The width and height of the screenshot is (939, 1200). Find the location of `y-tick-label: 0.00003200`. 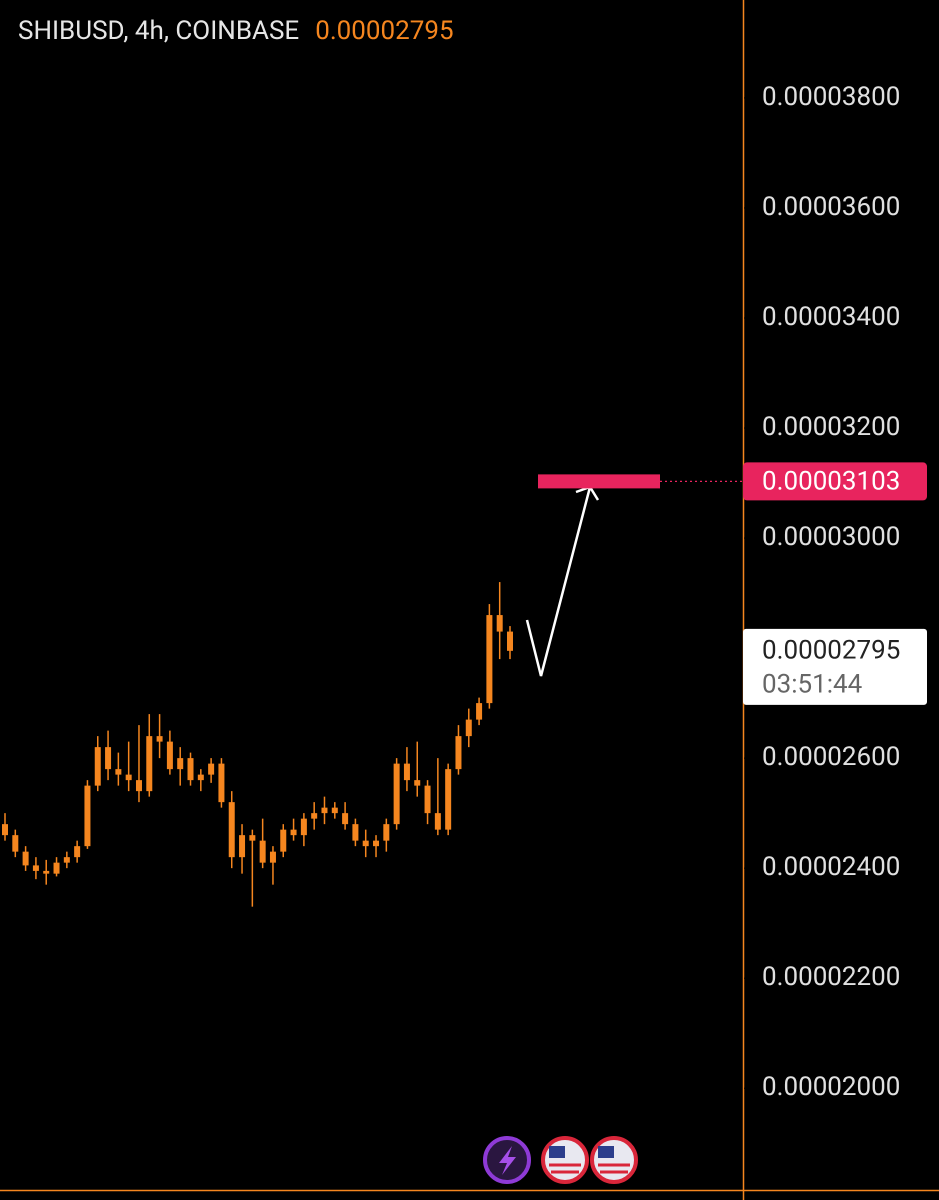

y-tick-label: 0.00003200 is located at coordinates (831, 427).